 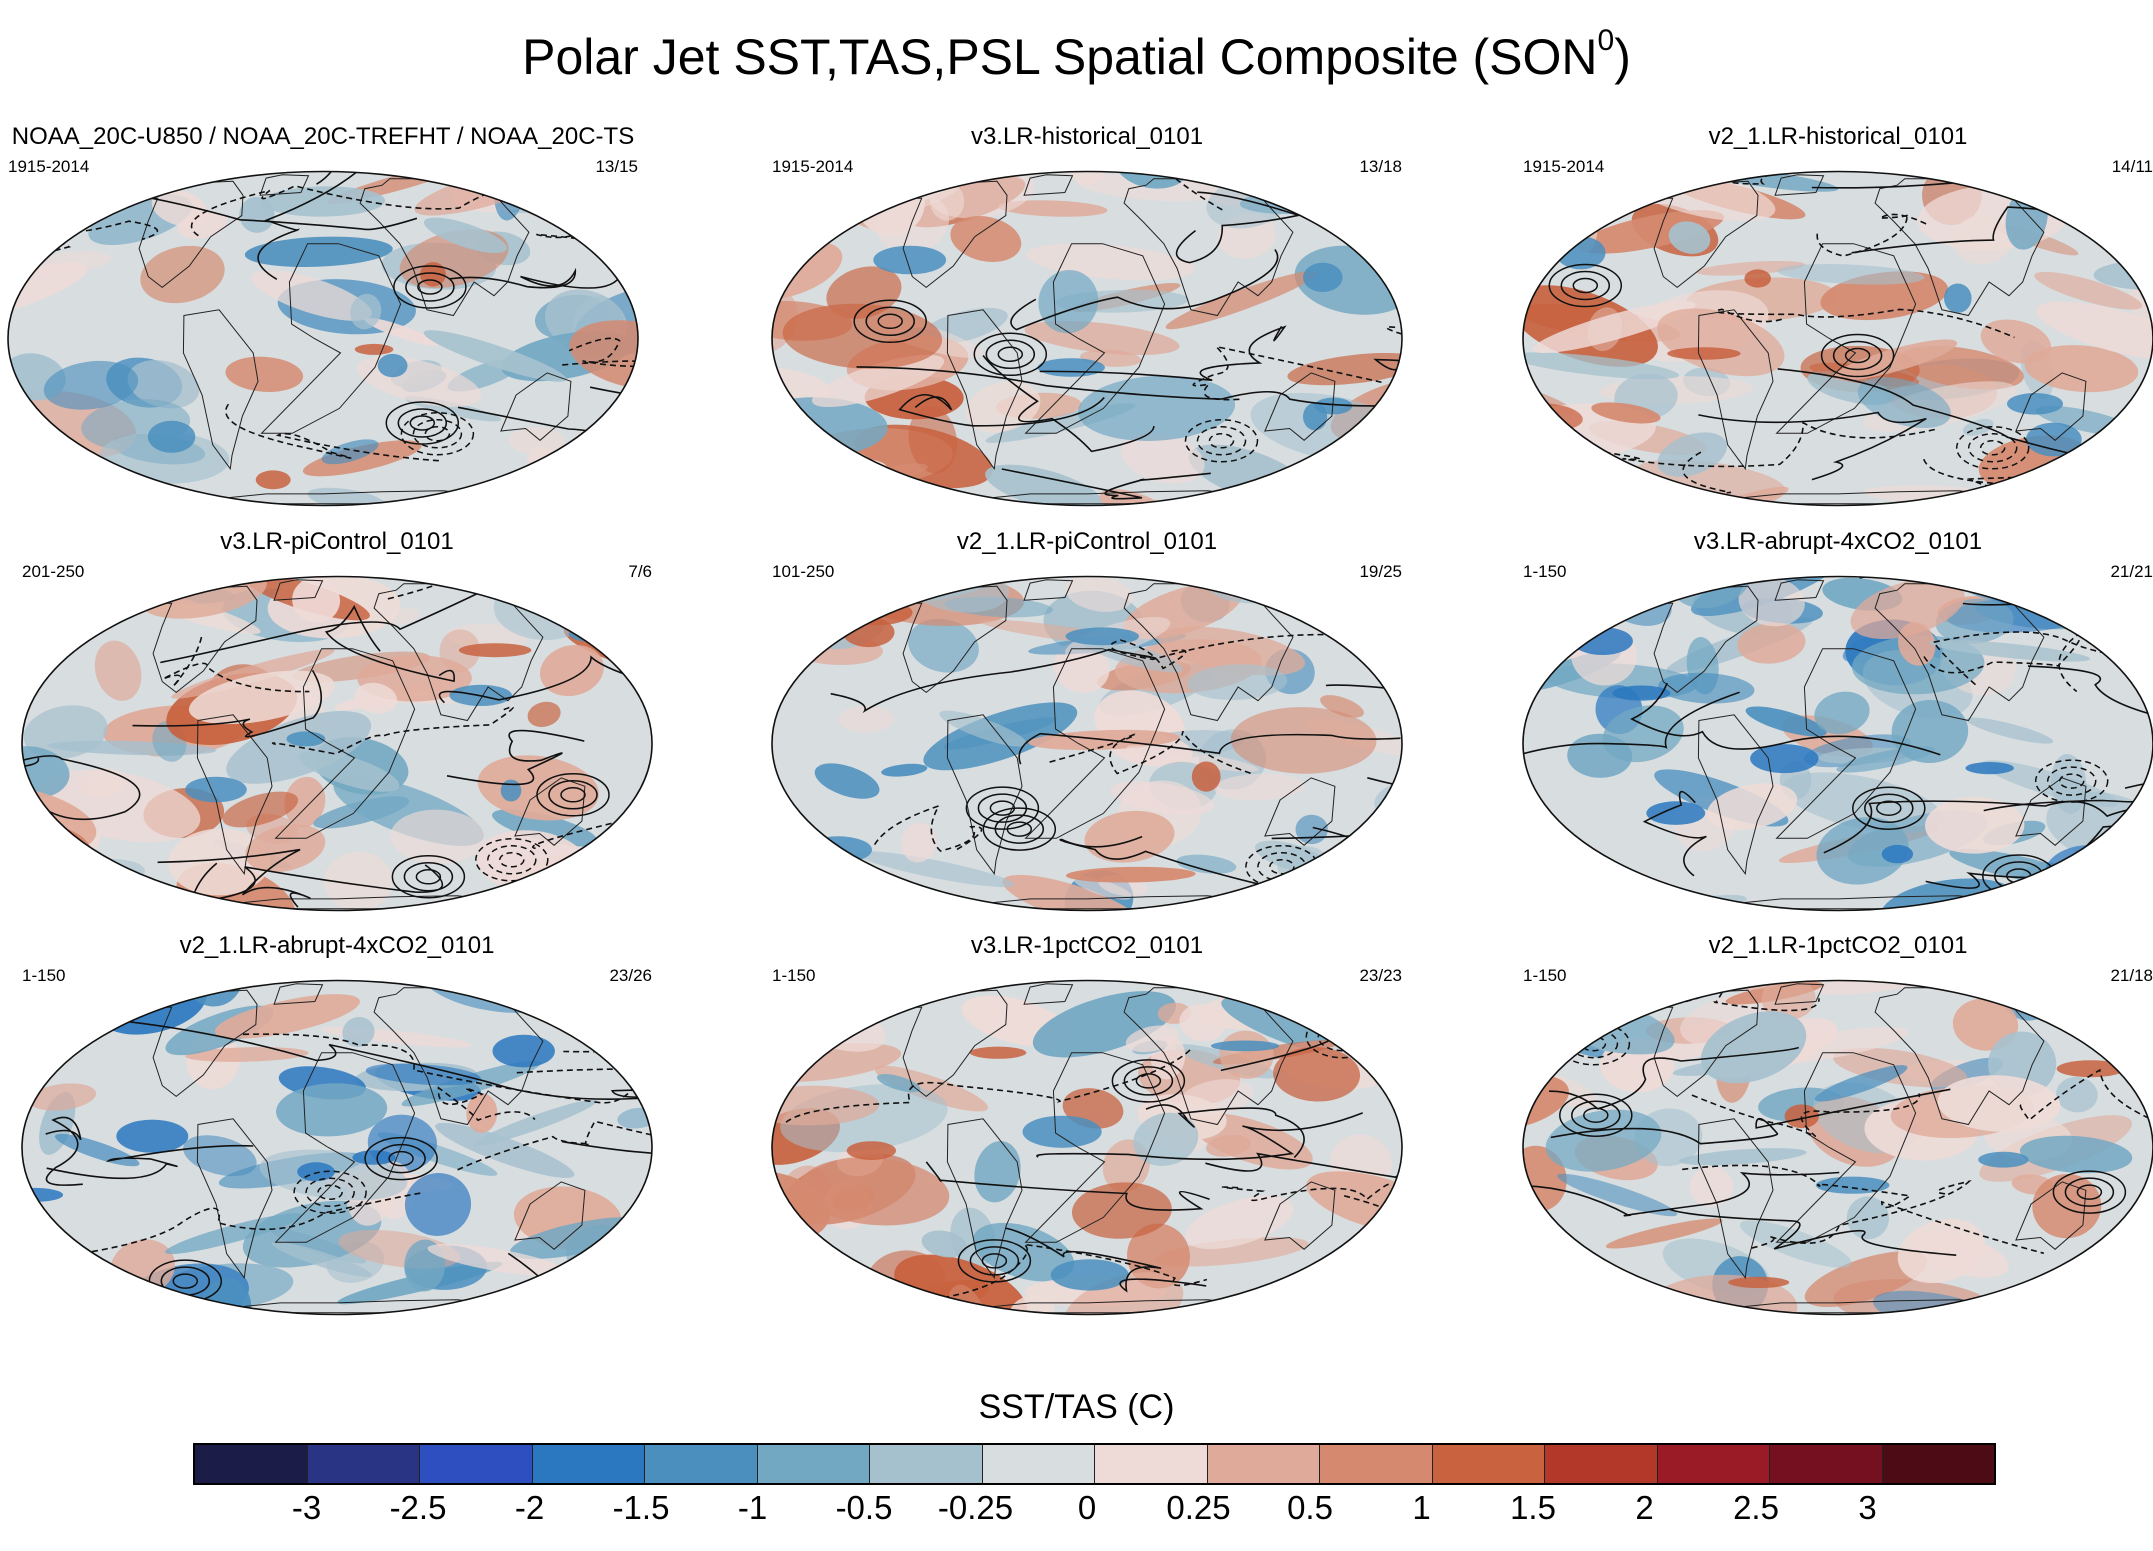 What do you see at coordinates (1421, 1507) in the screenshot?
I see `colorbar-tick-label: 1` at bounding box center [1421, 1507].